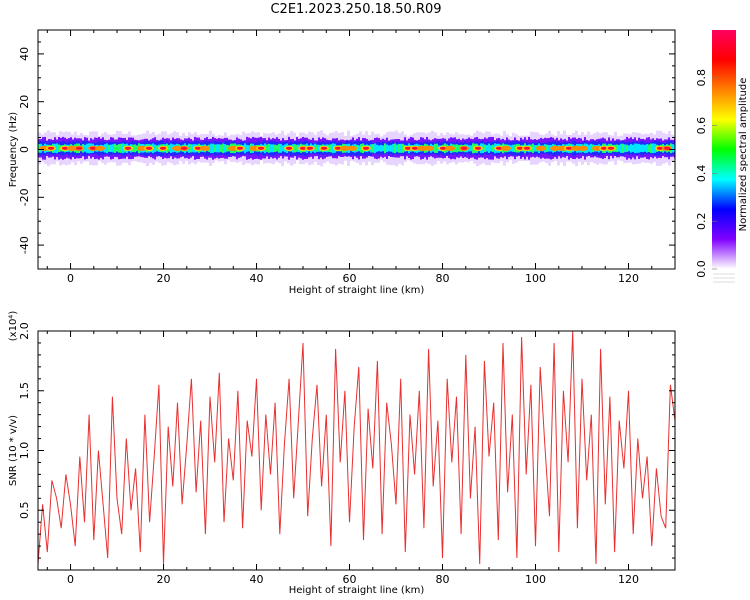 The image size is (750, 600). What do you see at coordinates (357, 590) in the screenshot?
I see `bottom-x-axis-label: Height of straight line (km)` at bounding box center [357, 590].